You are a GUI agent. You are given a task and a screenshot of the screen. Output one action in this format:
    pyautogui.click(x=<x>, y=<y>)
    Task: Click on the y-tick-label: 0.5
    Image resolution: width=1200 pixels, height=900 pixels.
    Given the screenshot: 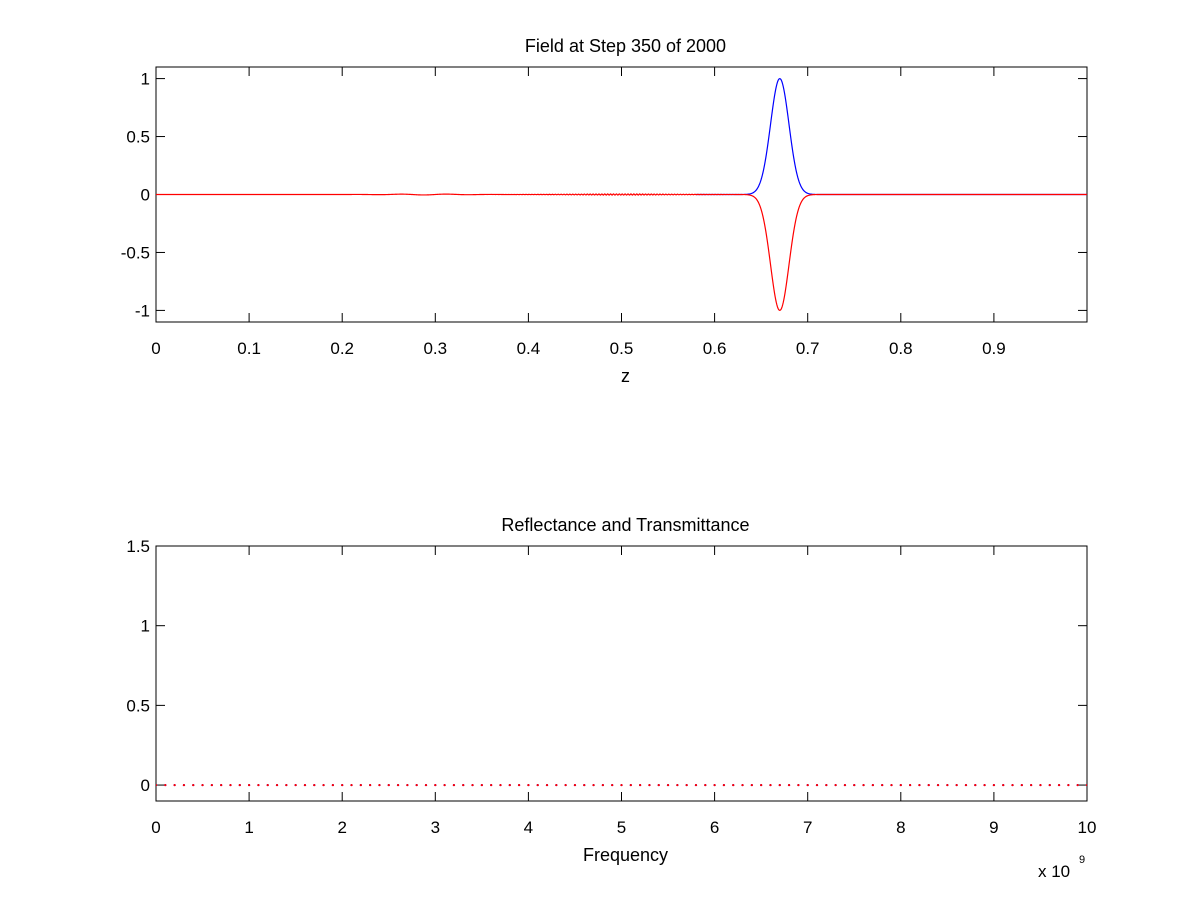 What is the action you would take?
    pyautogui.click(x=138, y=705)
    